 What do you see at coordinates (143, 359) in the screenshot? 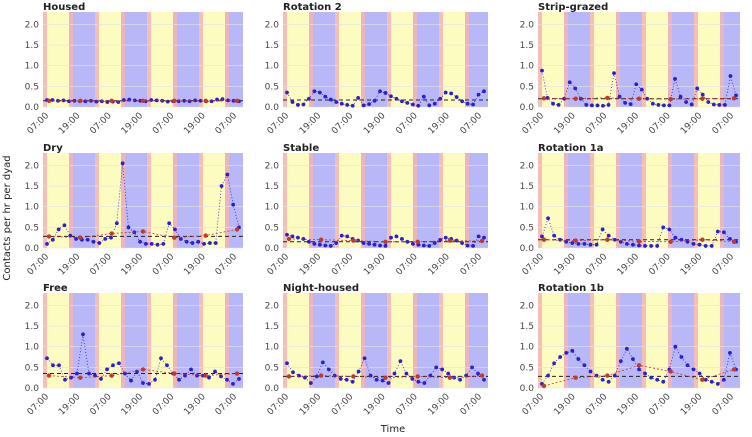
I see `observed-line` at bounding box center [143, 359].